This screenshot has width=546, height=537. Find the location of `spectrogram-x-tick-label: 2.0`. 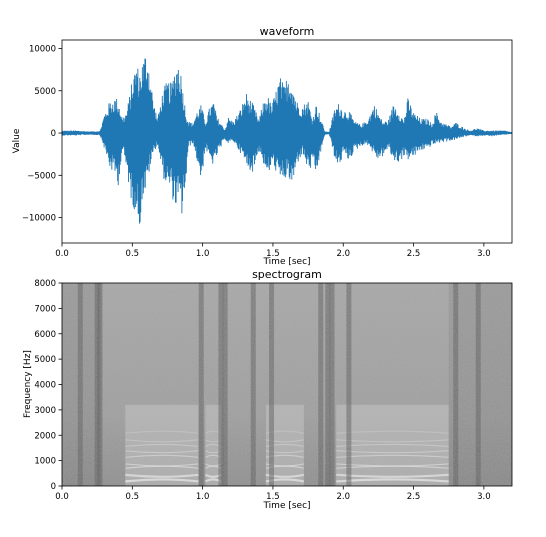

spectrogram-x-tick-label: 2.0 is located at coordinates (343, 497).